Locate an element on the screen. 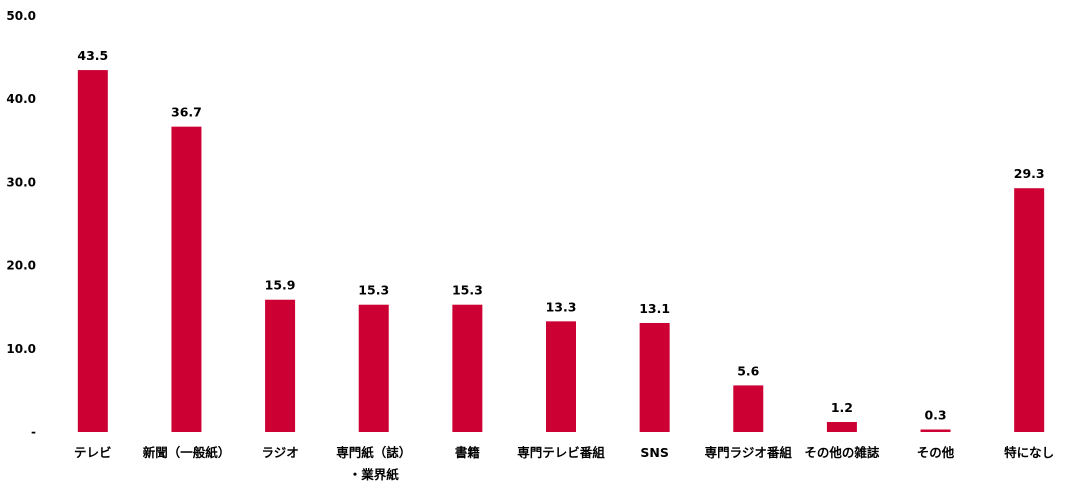 The height and width of the screenshot is (495, 1076). data-label: 0.3 is located at coordinates (935, 415).